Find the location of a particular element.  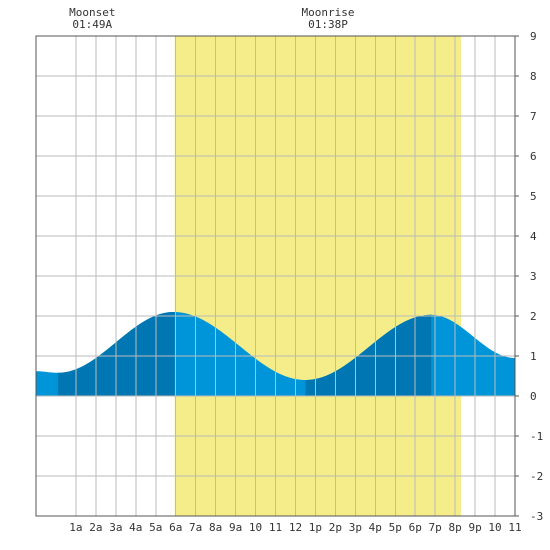

y-tick-label: 2 is located at coordinates (533, 316).